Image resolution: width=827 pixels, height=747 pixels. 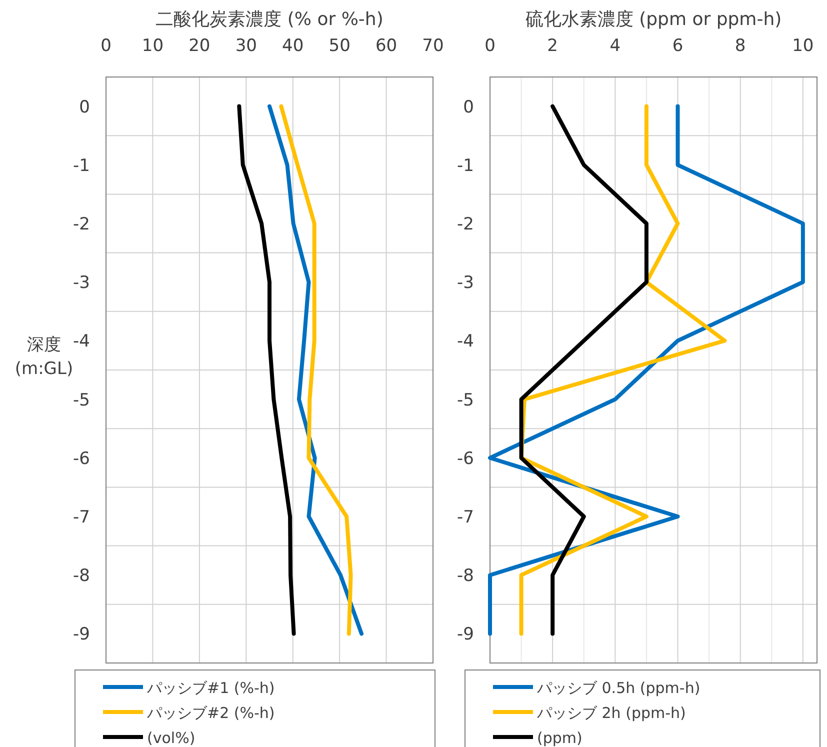 What do you see at coordinates (559, 738) in the screenshot?
I see `legend-label: (ppm)` at bounding box center [559, 738].